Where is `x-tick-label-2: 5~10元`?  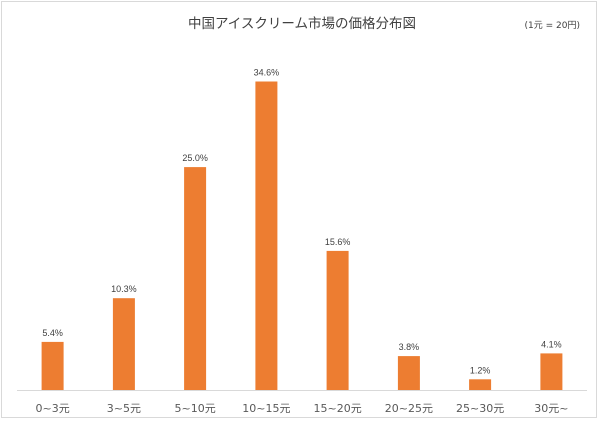
x-tick-label-2: 5~10元 is located at coordinates (194, 408).